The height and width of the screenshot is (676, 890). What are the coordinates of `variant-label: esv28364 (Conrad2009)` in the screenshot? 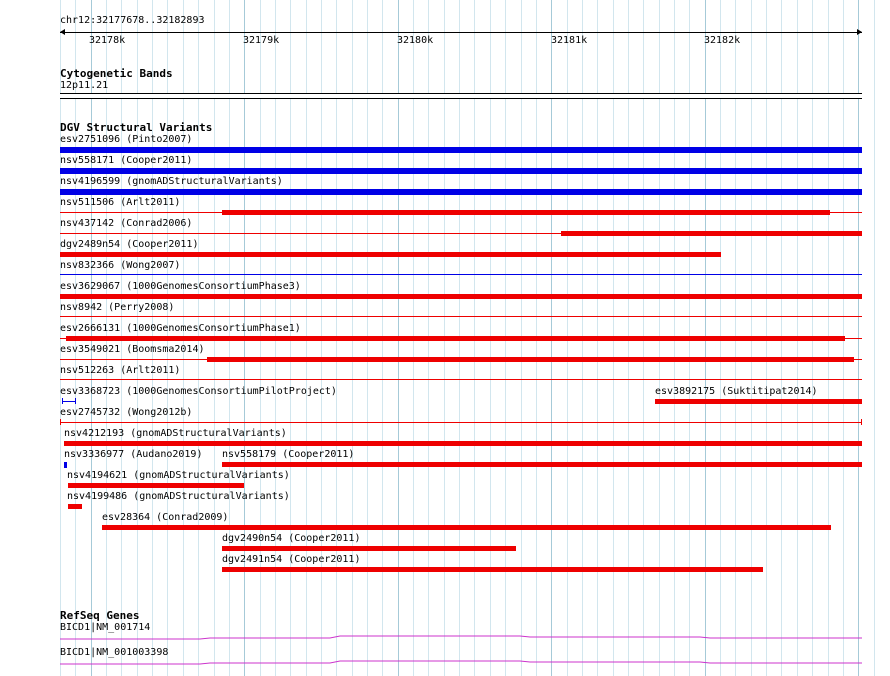 It's located at (165, 517).